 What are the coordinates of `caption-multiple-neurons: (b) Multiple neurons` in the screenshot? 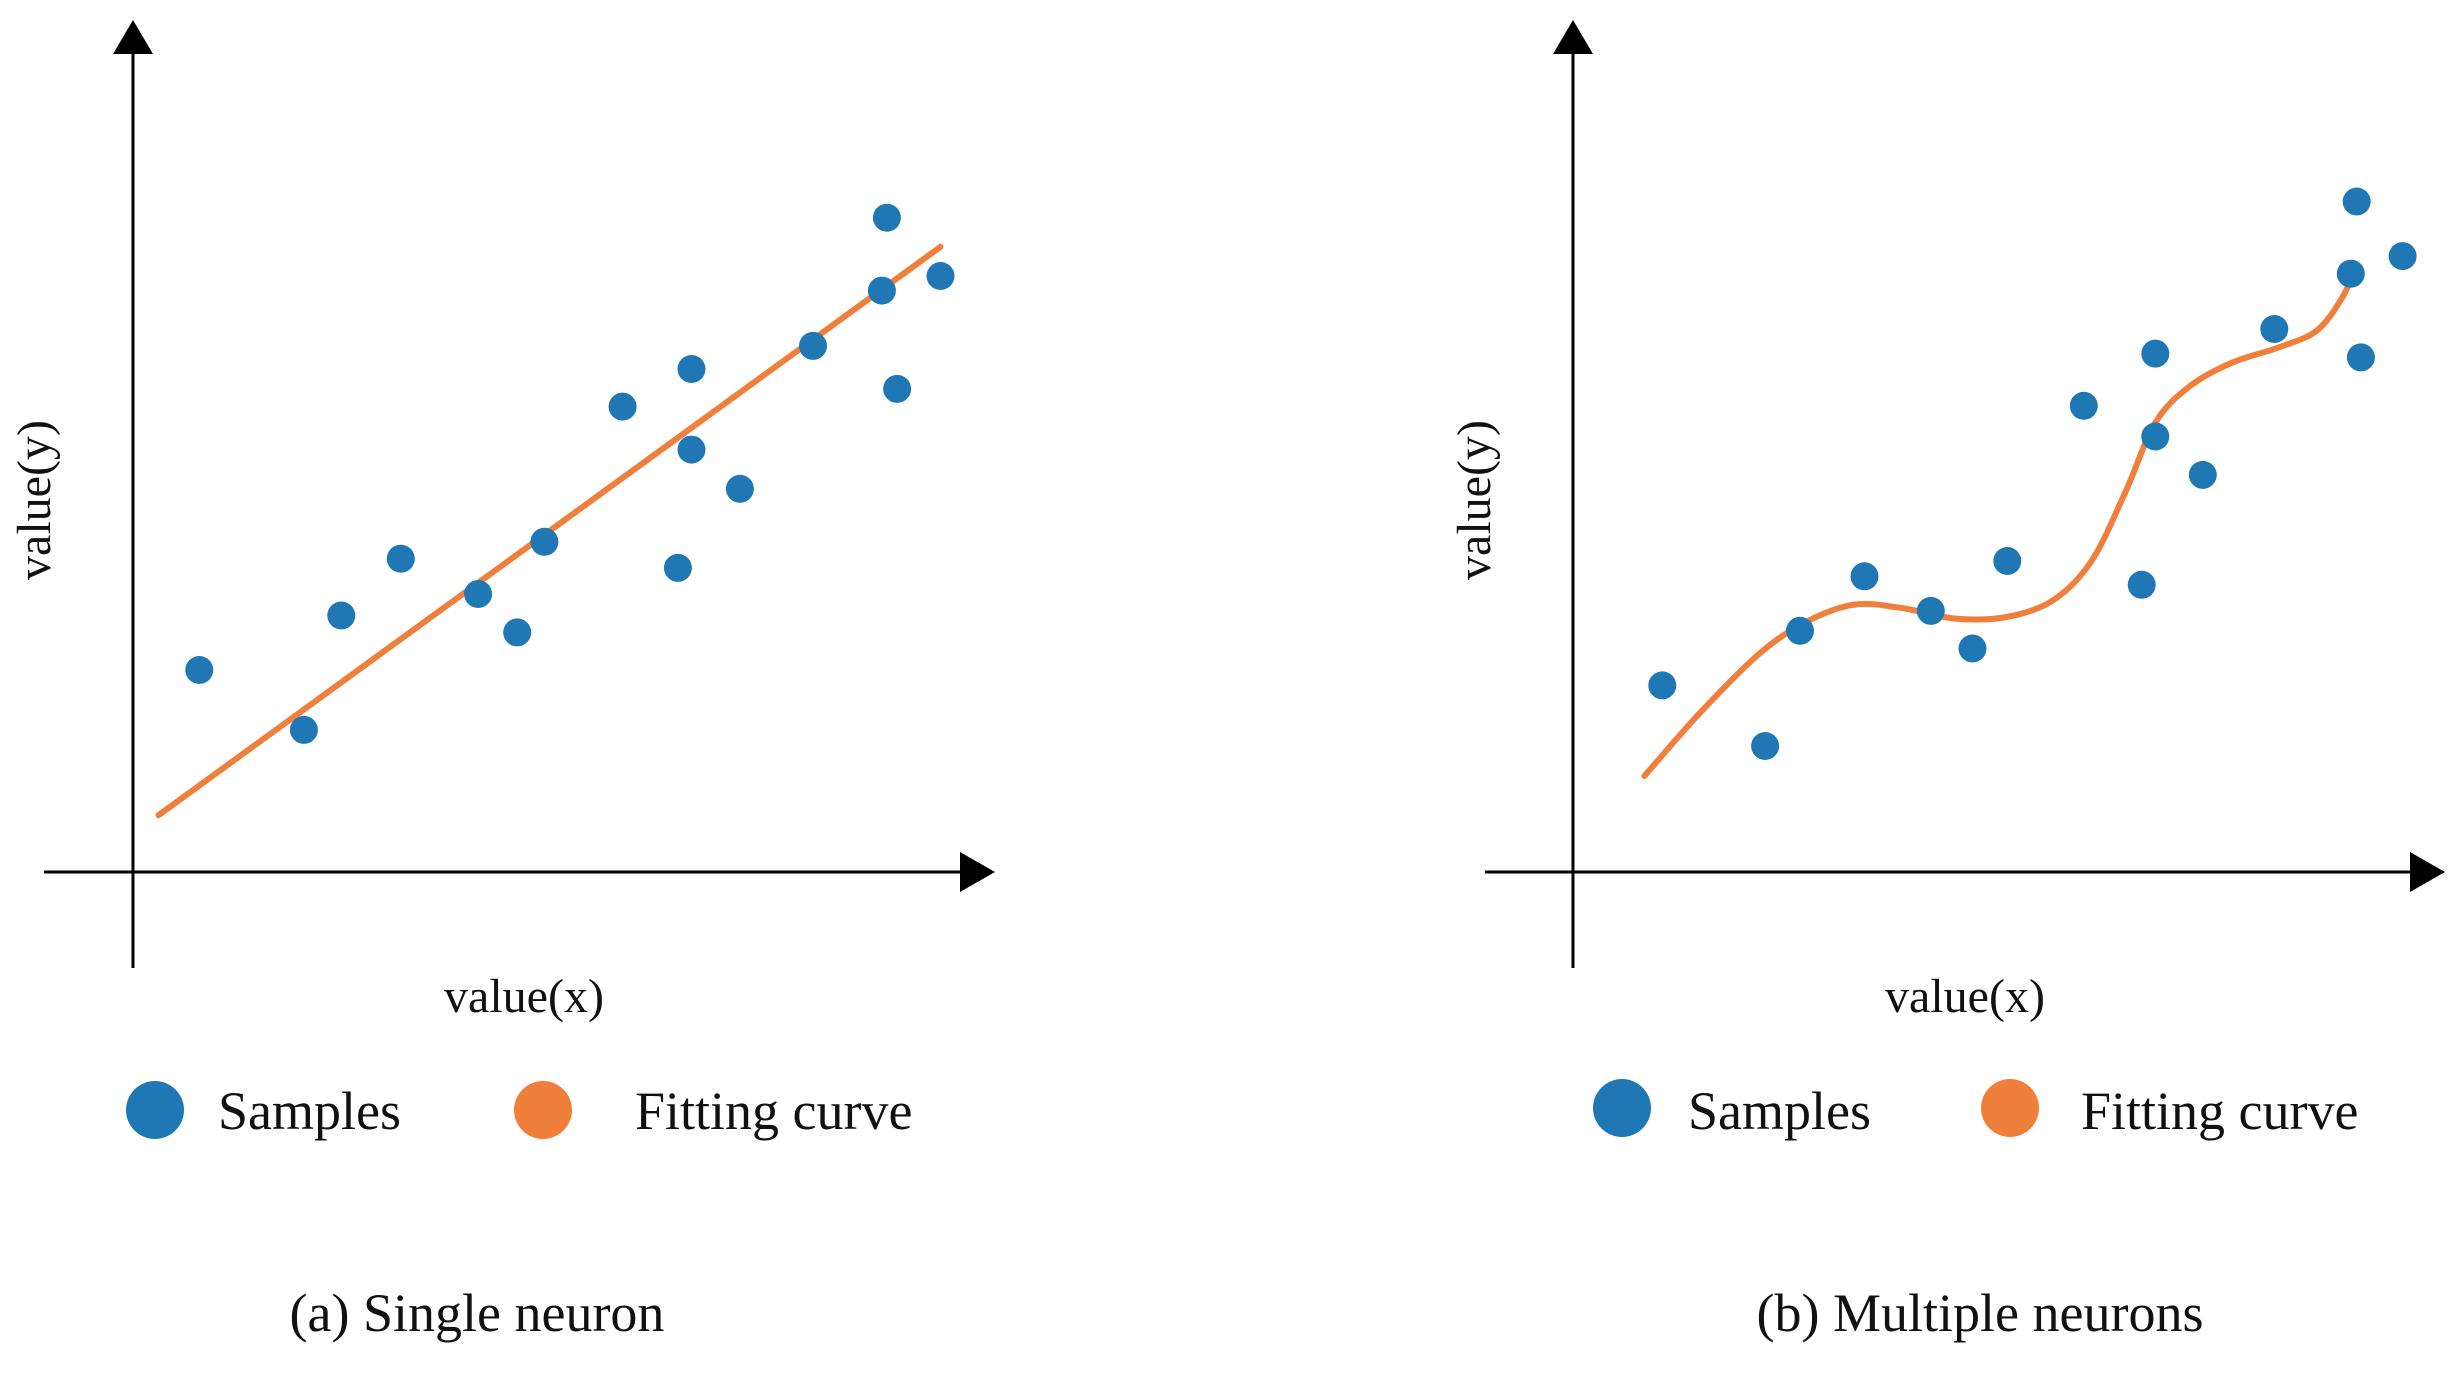 It's located at (1980, 1313).